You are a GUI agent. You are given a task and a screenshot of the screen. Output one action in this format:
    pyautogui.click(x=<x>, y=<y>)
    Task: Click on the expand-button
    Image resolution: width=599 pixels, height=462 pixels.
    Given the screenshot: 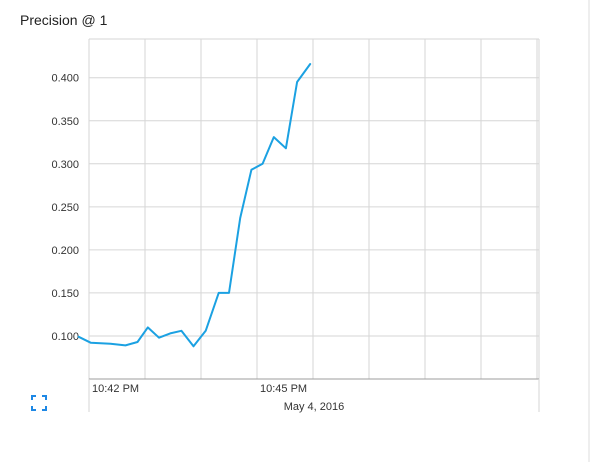 What is the action you would take?
    pyautogui.click(x=39, y=403)
    